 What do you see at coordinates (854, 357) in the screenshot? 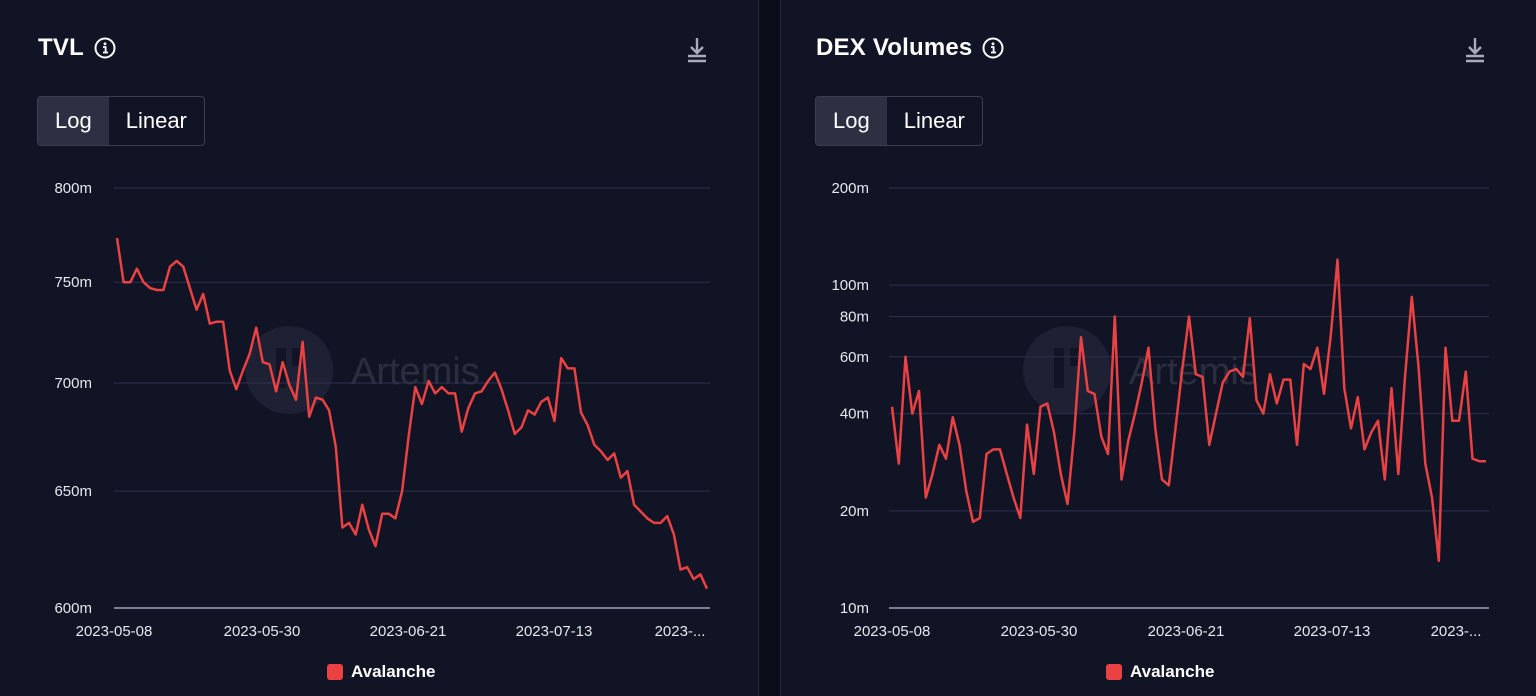
I see `y-tick-label: 60m` at bounding box center [854, 357].